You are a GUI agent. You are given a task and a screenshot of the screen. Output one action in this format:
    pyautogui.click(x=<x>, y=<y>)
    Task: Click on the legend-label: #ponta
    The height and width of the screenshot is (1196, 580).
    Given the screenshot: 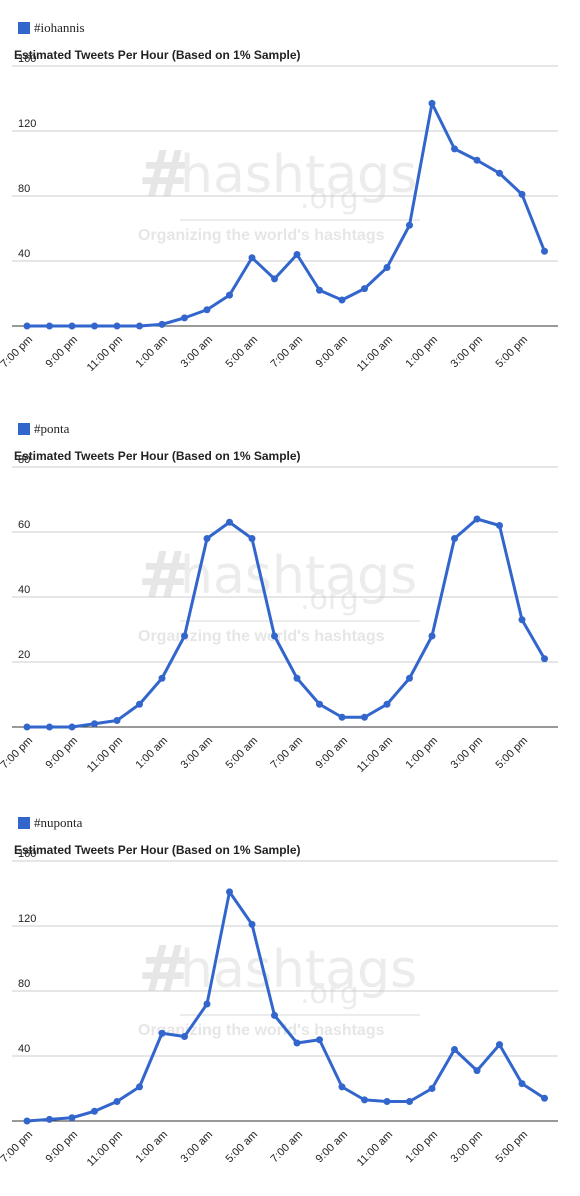 What is the action you would take?
    pyautogui.click(x=52, y=428)
    